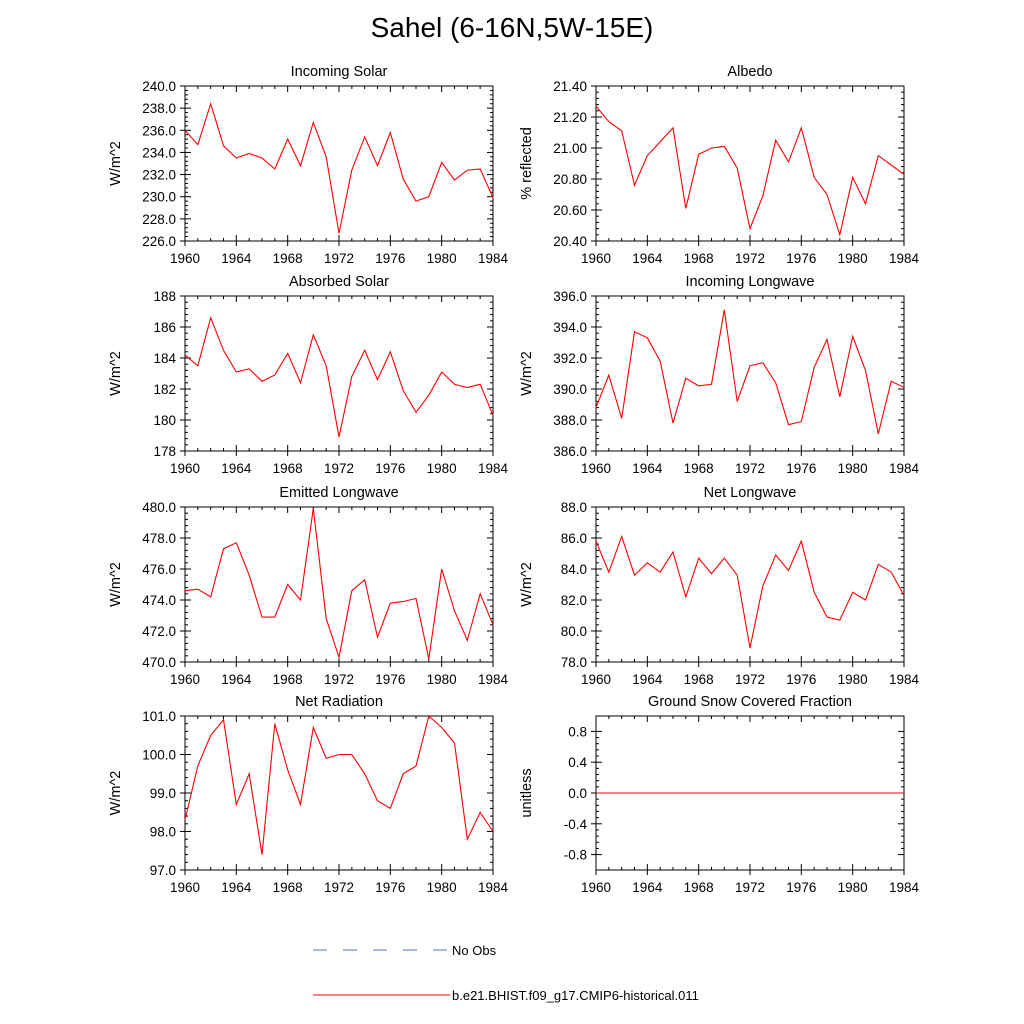 This screenshot has height=1024, width=1024. What do you see at coordinates (570, 241) in the screenshot?
I see `y-tick-label: 20.40` at bounding box center [570, 241].